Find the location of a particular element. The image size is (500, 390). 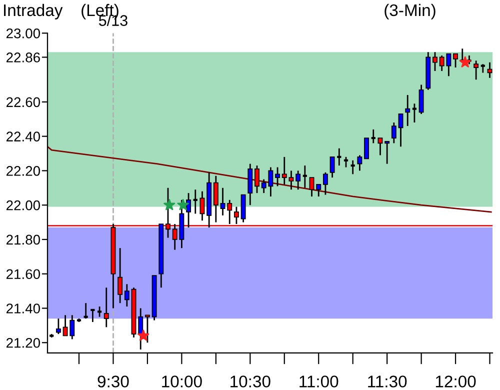

text: (3-Min) is located at coordinates (410, 12).